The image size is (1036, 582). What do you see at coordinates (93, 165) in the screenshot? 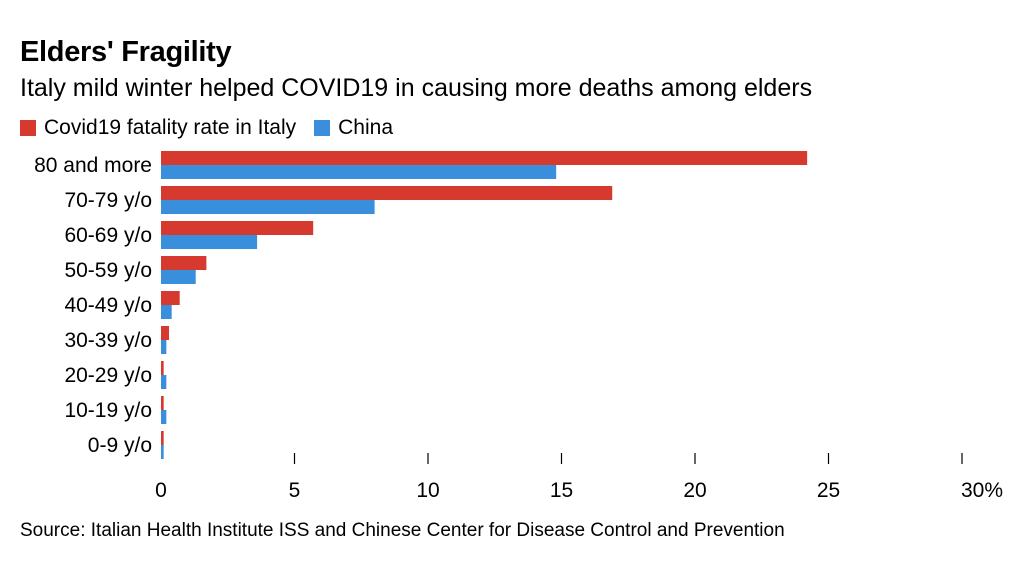
I see `category-label: 80 and more` at bounding box center [93, 165].